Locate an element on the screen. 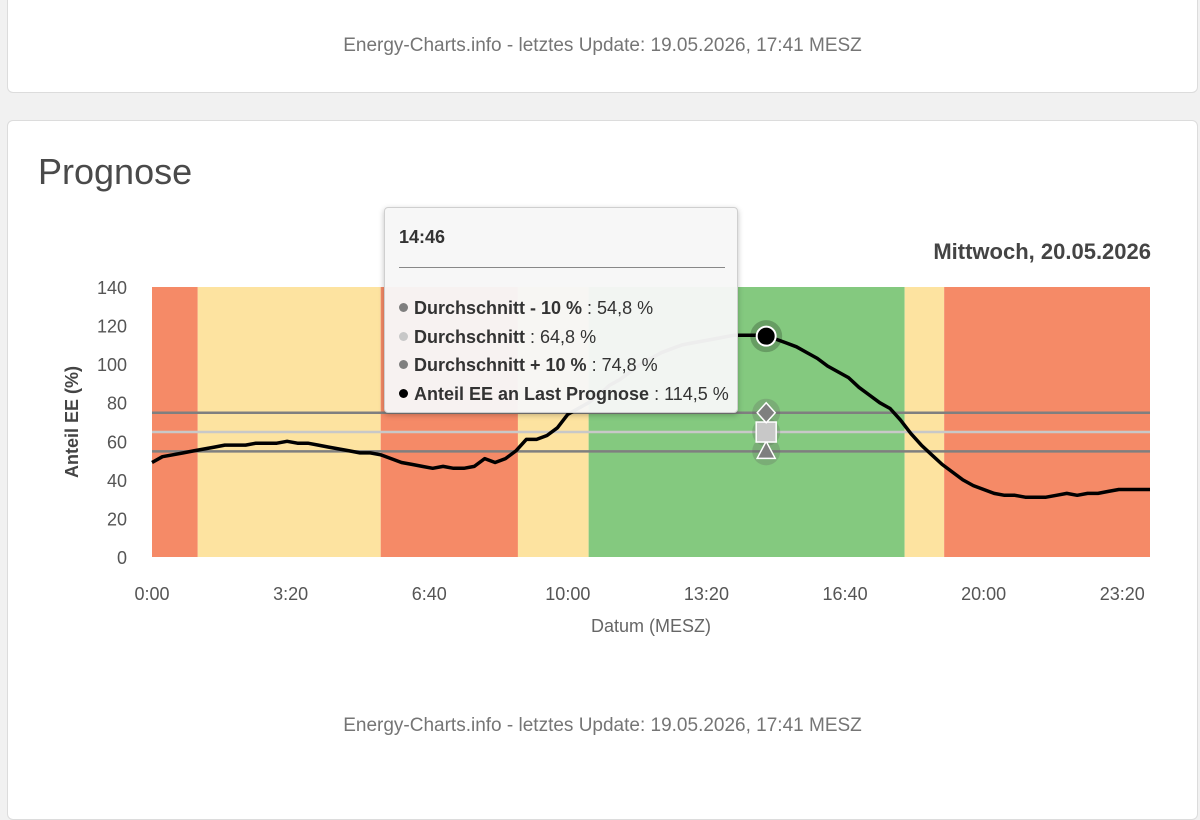 The image size is (1200, 820). hover-markers is located at coordinates (766, 393).